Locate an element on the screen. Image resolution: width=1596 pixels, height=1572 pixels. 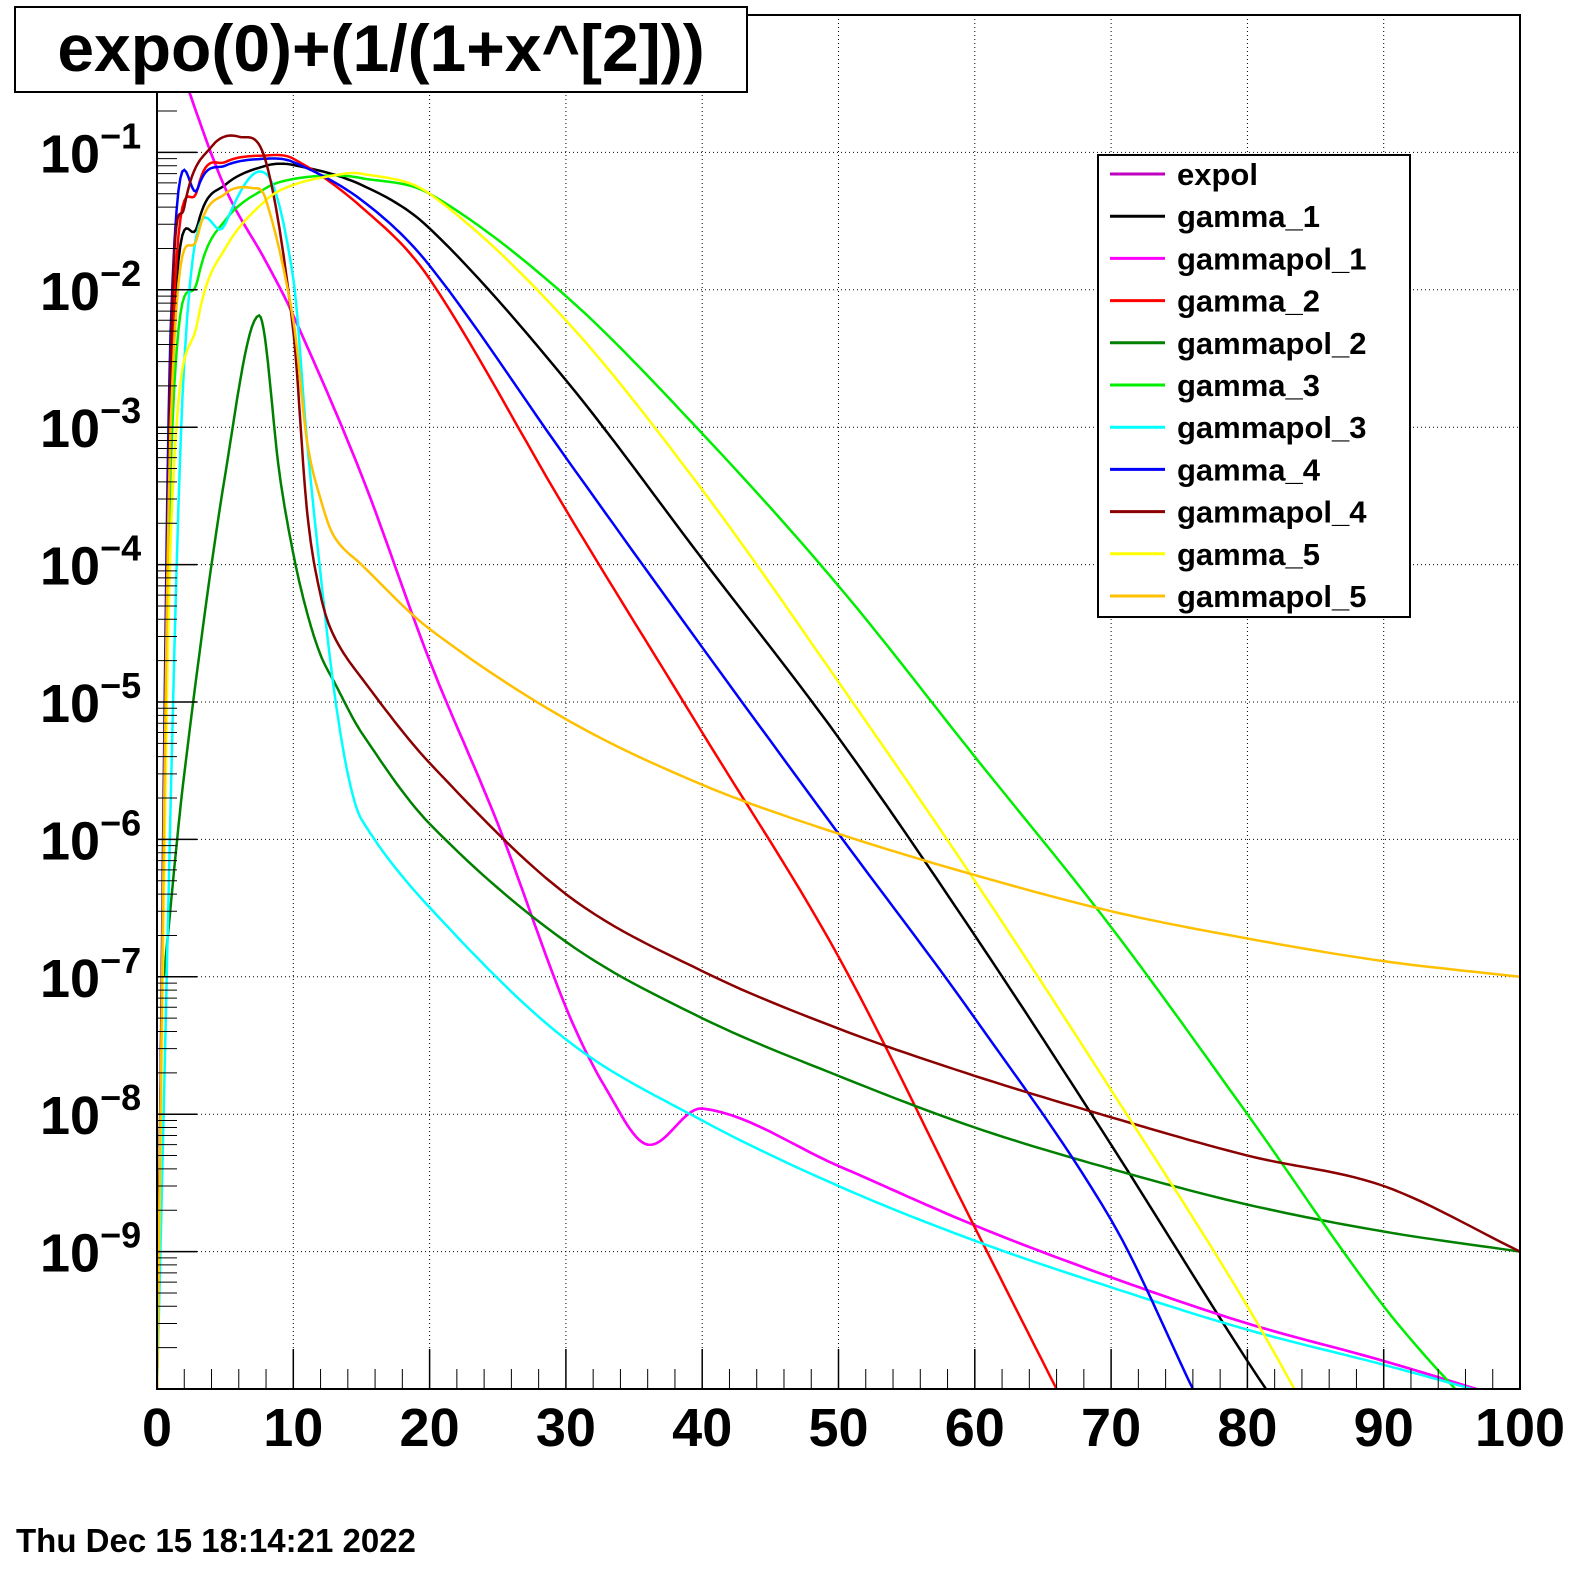
y-tick-label: 10⁻⁴ is located at coordinates (90, 562).